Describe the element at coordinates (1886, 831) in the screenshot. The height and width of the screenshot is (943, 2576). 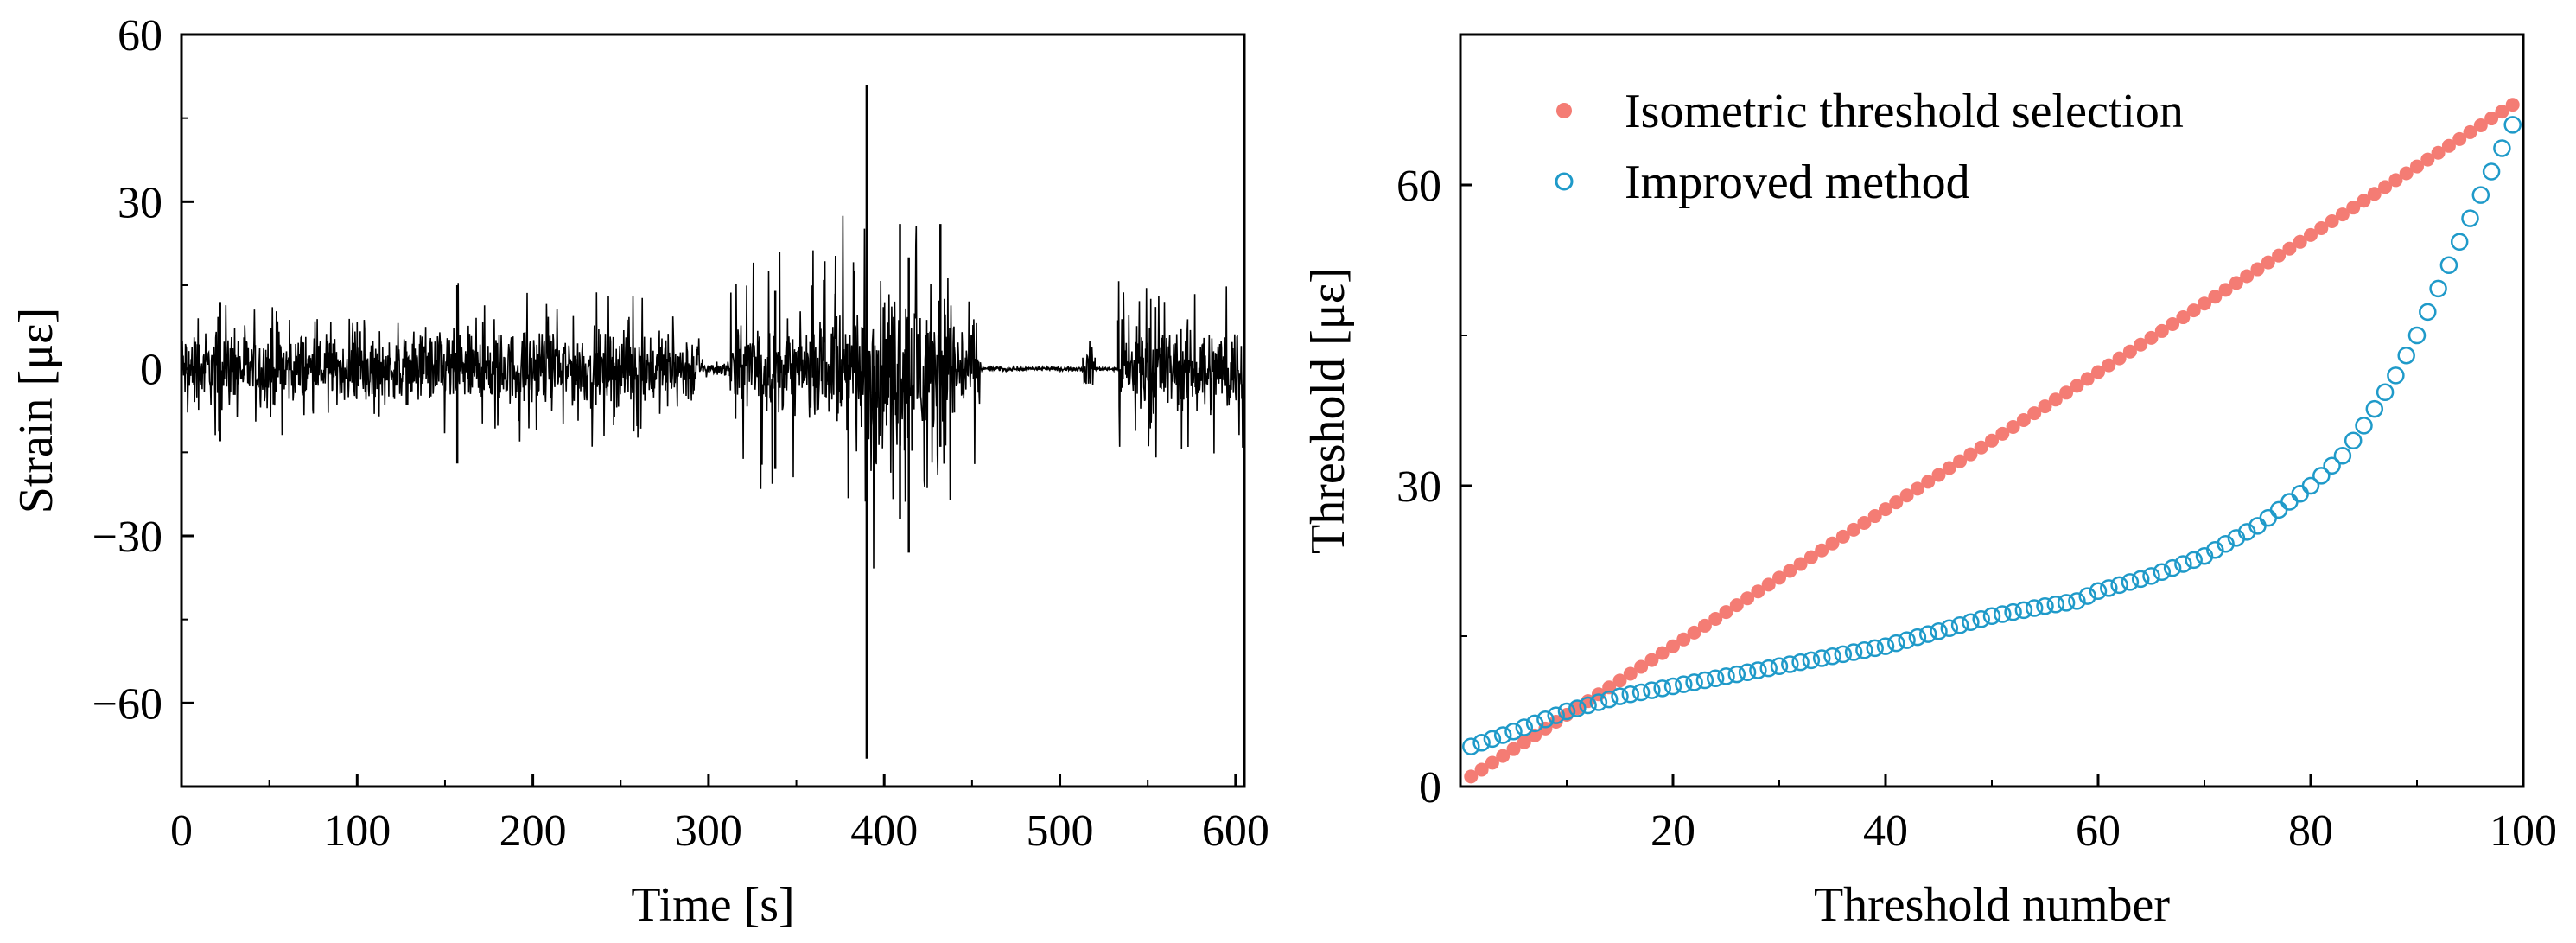
I see `right-x-tick-label: 40` at that location.